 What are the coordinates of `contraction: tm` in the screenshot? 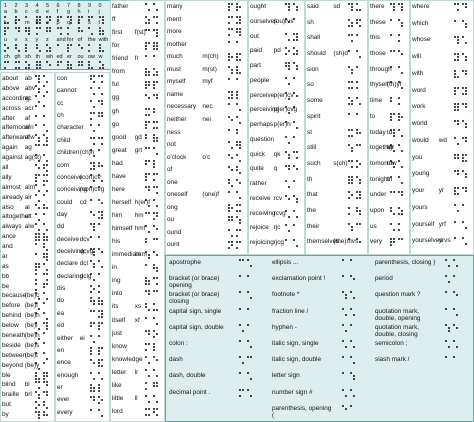 It's located at (390, 163).